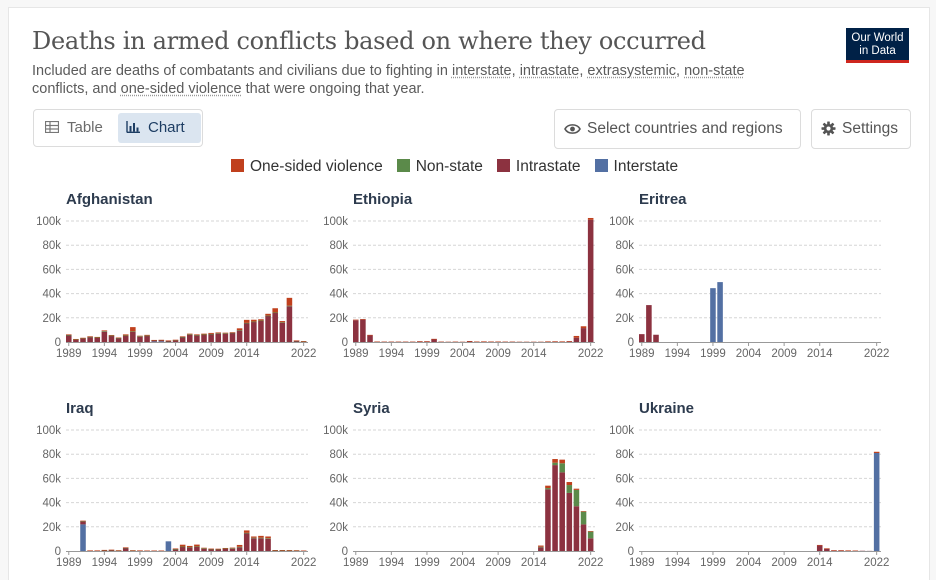 Image resolution: width=936 pixels, height=580 pixels. I want to click on bar-non_state-2022, so click(590, 535).